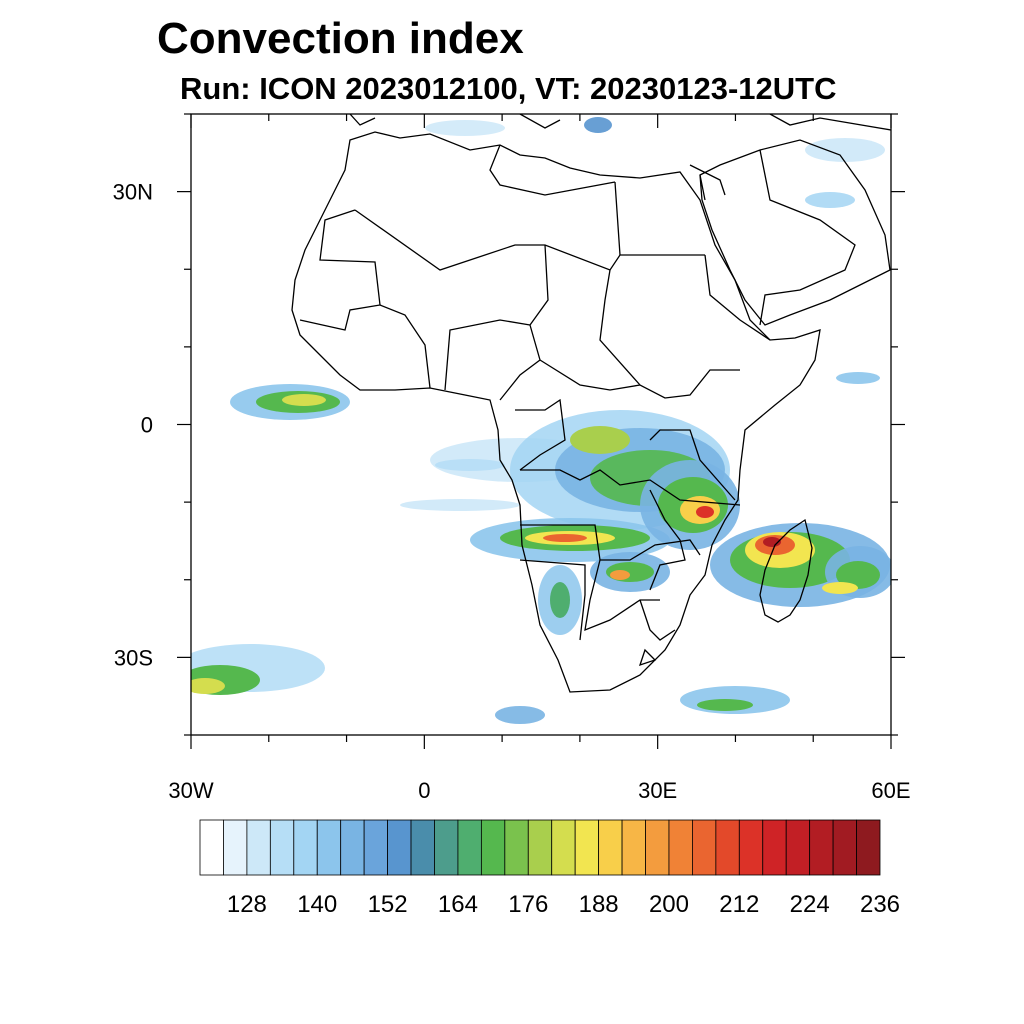  Describe the element at coordinates (508, 88) in the screenshot. I see `chart-subtitle: Run: ICON 2023012100, VT: 20230123-12UTC` at that location.